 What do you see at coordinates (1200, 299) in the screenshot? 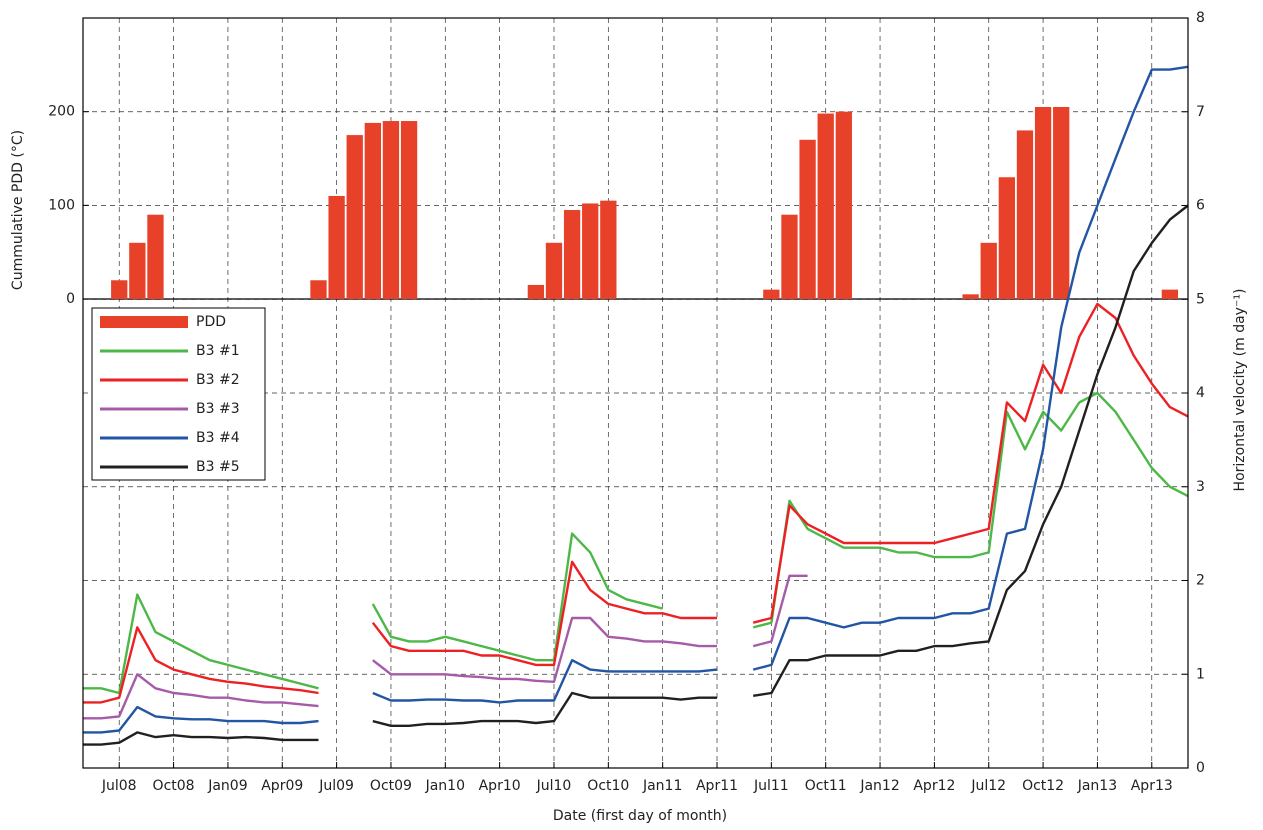
I see `y2-tick-label: 5` at bounding box center [1200, 299].